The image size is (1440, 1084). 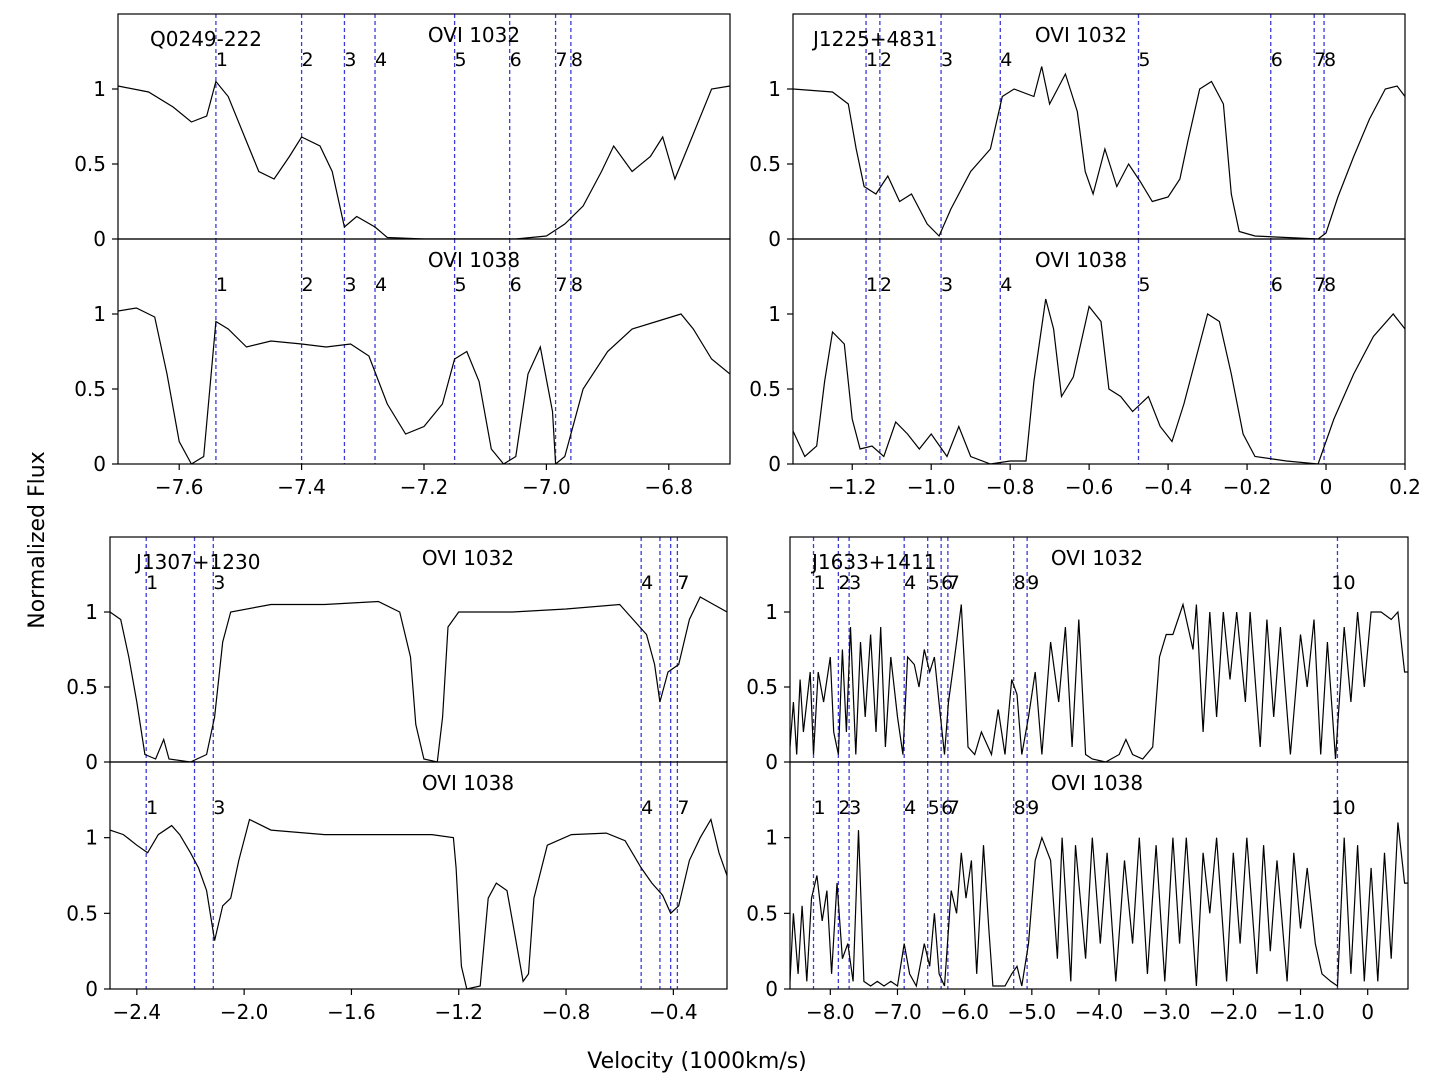 What do you see at coordinates (1033, 808) in the screenshot?
I see `component-marker-label: 9` at bounding box center [1033, 808].